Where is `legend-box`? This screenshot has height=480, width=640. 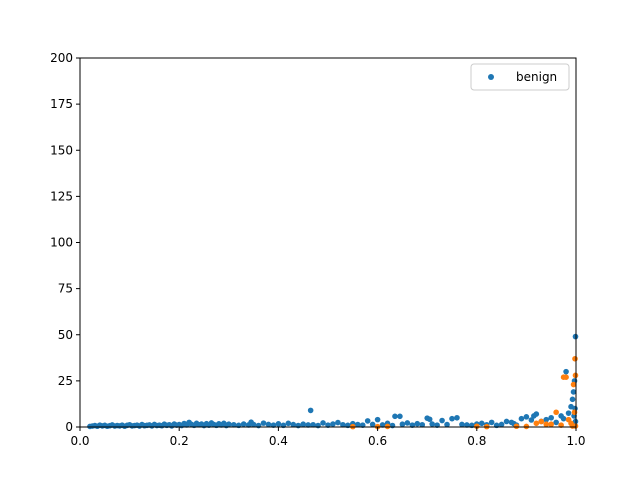 legend-box is located at coordinates (520, 77).